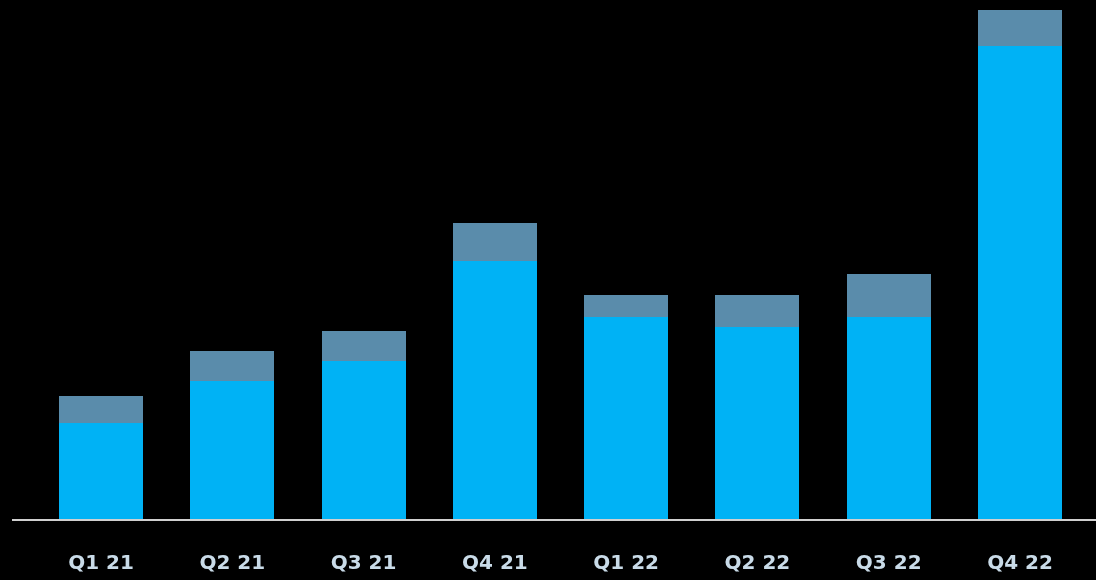  Describe the element at coordinates (101, 562) in the screenshot. I see `x-tick-label: Q1 21` at that location.